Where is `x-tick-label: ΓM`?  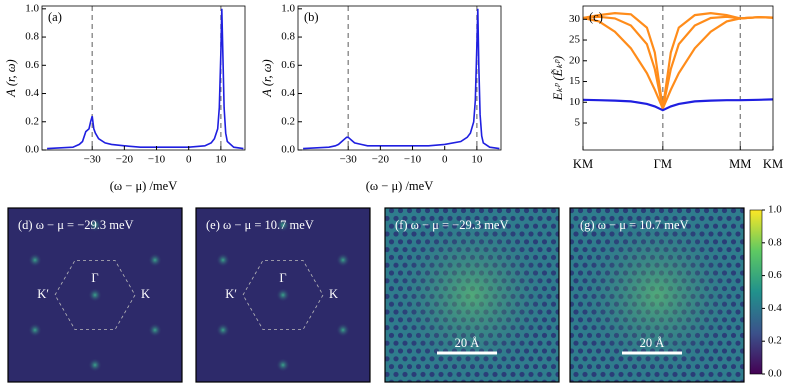 x-tick-label: ΓM is located at coordinates (663, 164).